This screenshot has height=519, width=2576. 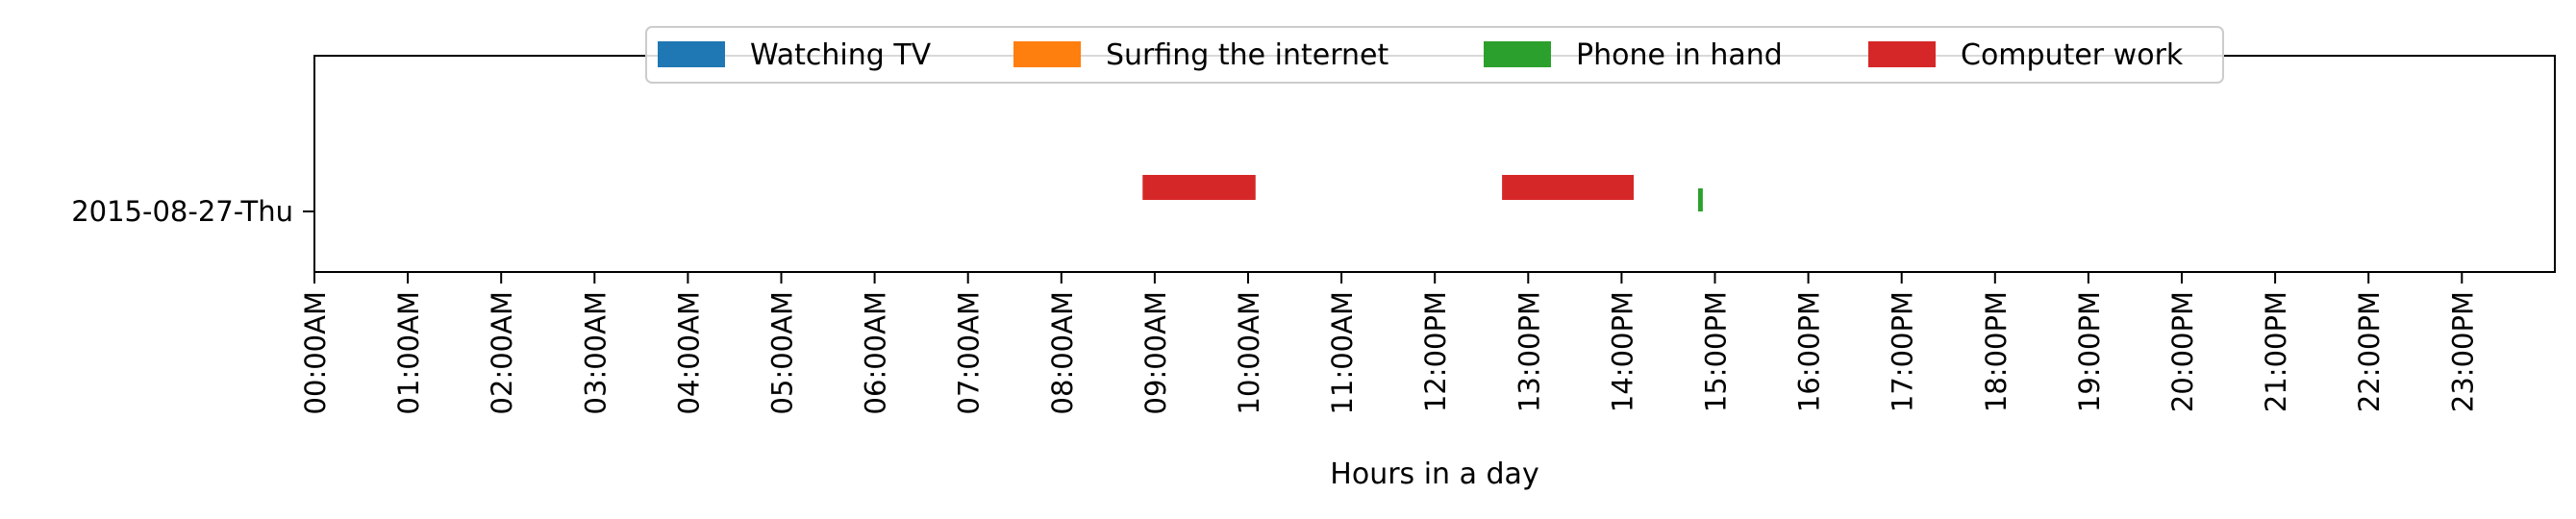 I want to click on x-tick-label: 17:00PM, so click(x=1903, y=351).